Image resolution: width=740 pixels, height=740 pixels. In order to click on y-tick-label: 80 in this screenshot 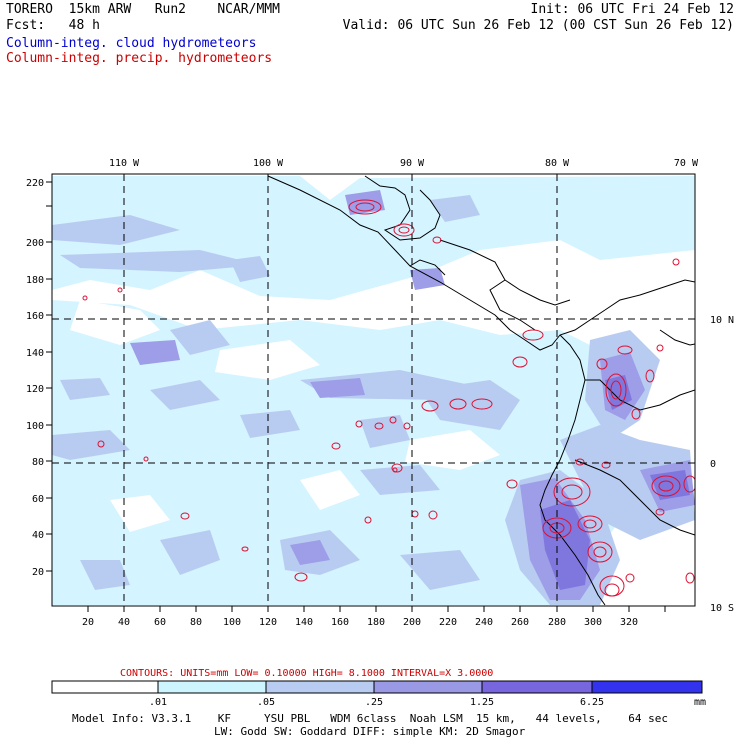, I will do `click(38, 462)`.